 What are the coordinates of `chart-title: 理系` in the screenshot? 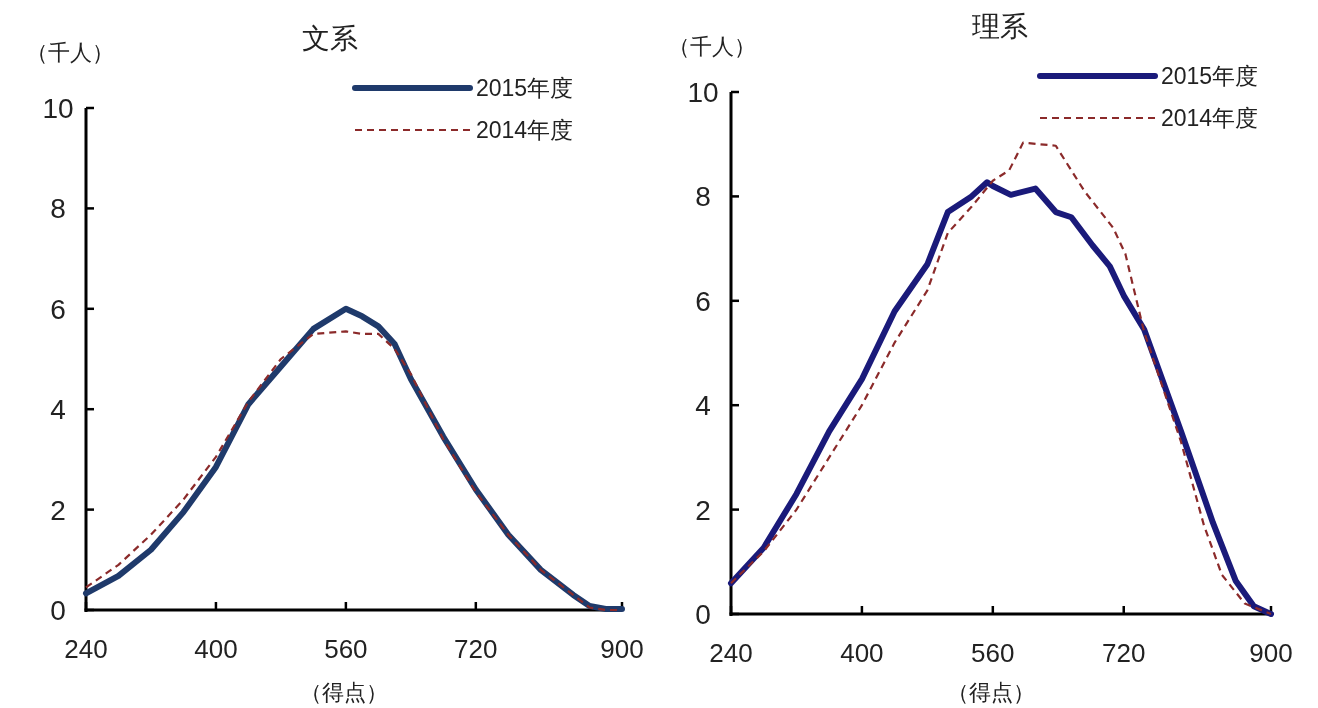 It's located at (1000, 26).